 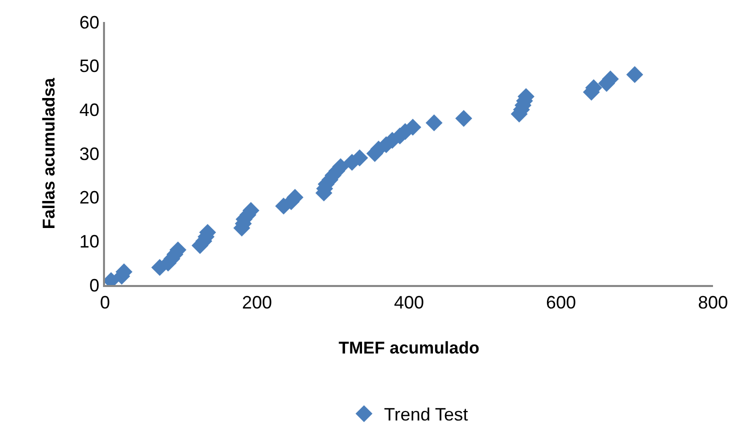 I want to click on x-tick-label: 200, so click(x=257, y=302).